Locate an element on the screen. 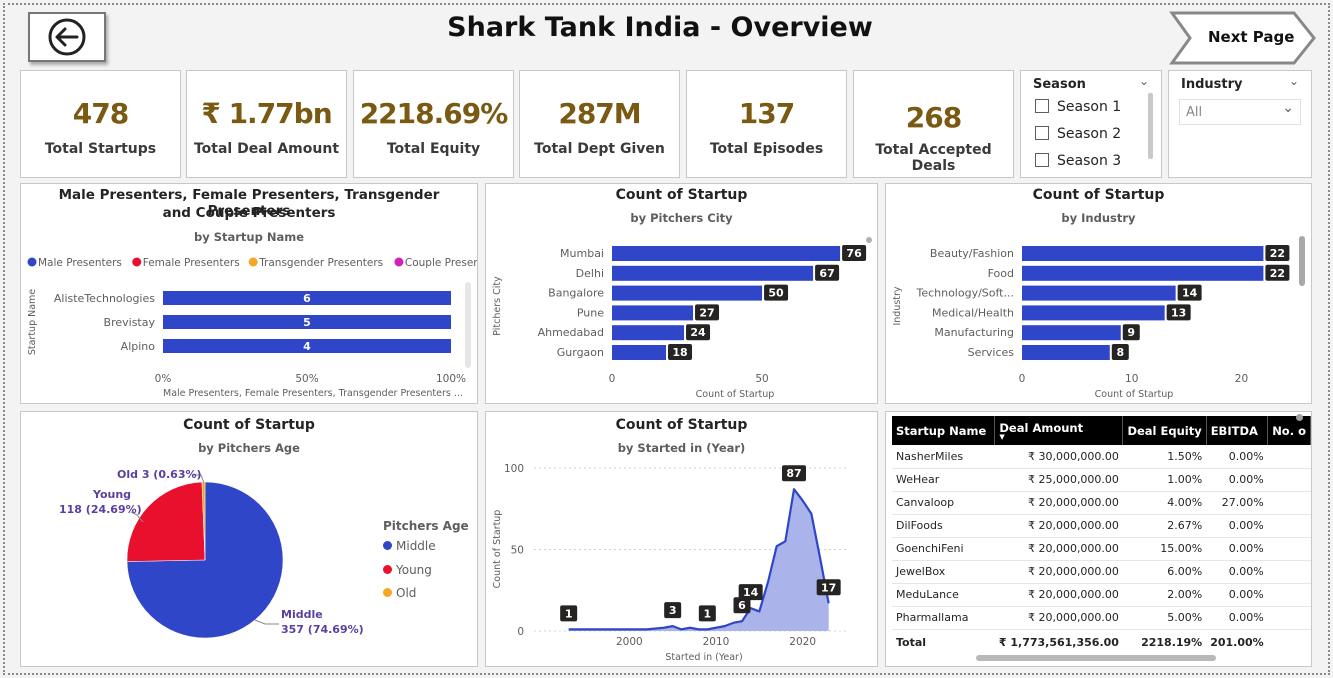 The width and height of the screenshot is (1333, 678). data-label: 6 is located at coordinates (742, 605).